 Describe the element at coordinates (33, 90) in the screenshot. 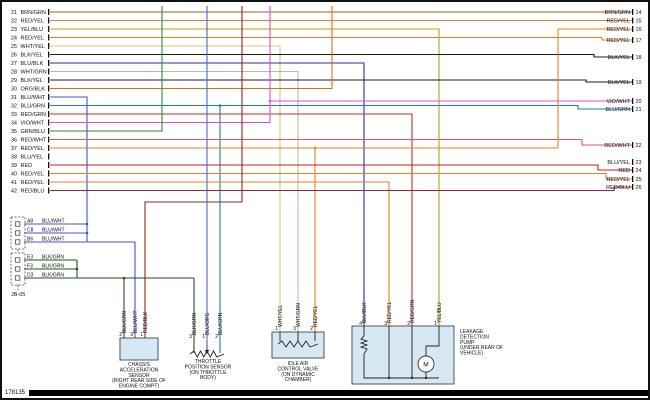

I see `left-pin-wire-label: ORG/BLK` at that location.